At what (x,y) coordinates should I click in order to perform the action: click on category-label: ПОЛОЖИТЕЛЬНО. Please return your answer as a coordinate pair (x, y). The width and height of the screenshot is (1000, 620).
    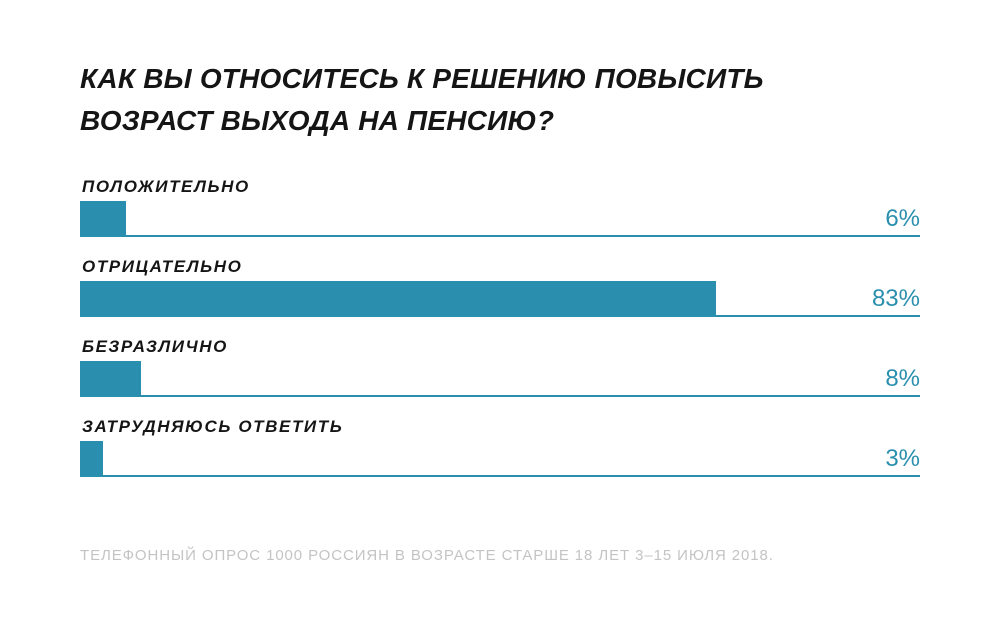
    Looking at the image, I should click on (166, 186).